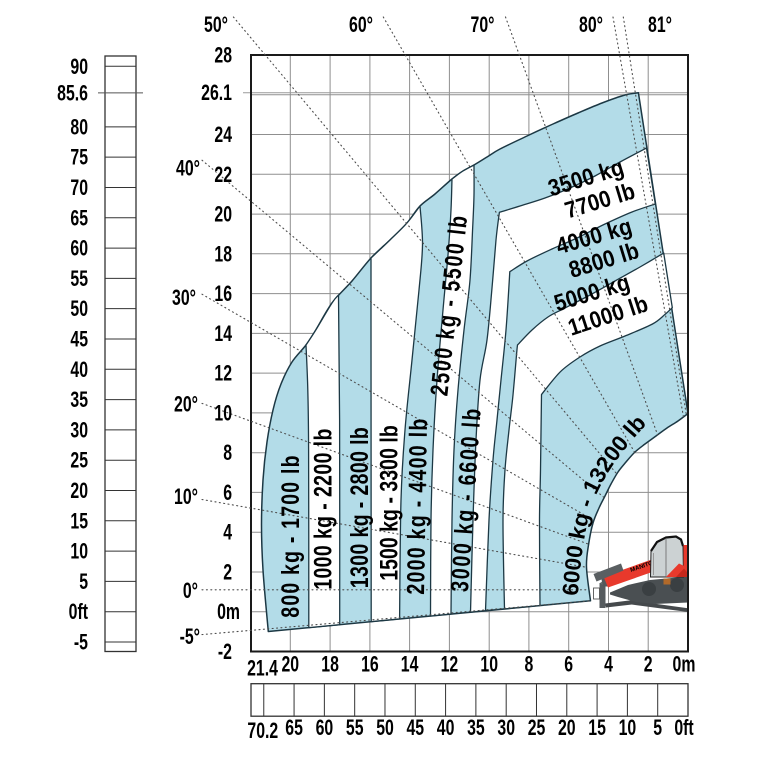 Image resolution: width=768 pixels, height=768 pixels. Describe the element at coordinates (186, 498) in the screenshot. I see `svg-text: 10°` at that location.